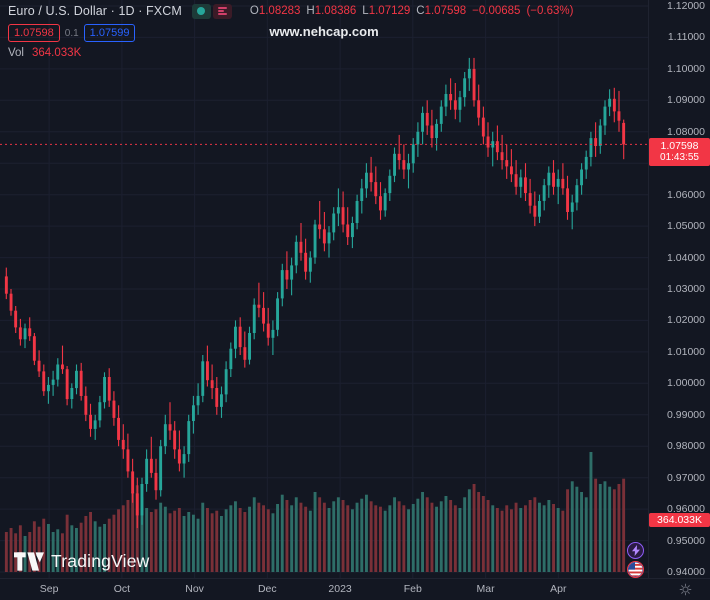  I want to click on gear-icon, so click(685, 589).